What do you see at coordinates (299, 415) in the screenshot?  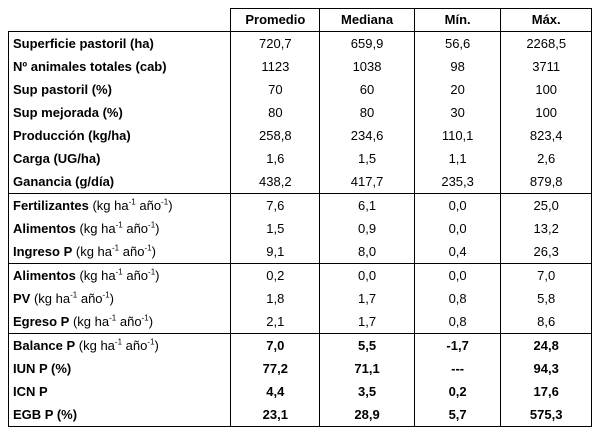 I see `table-row: EGB P (%) 23,1 28,9 5,7 575,3` at bounding box center [299, 415].